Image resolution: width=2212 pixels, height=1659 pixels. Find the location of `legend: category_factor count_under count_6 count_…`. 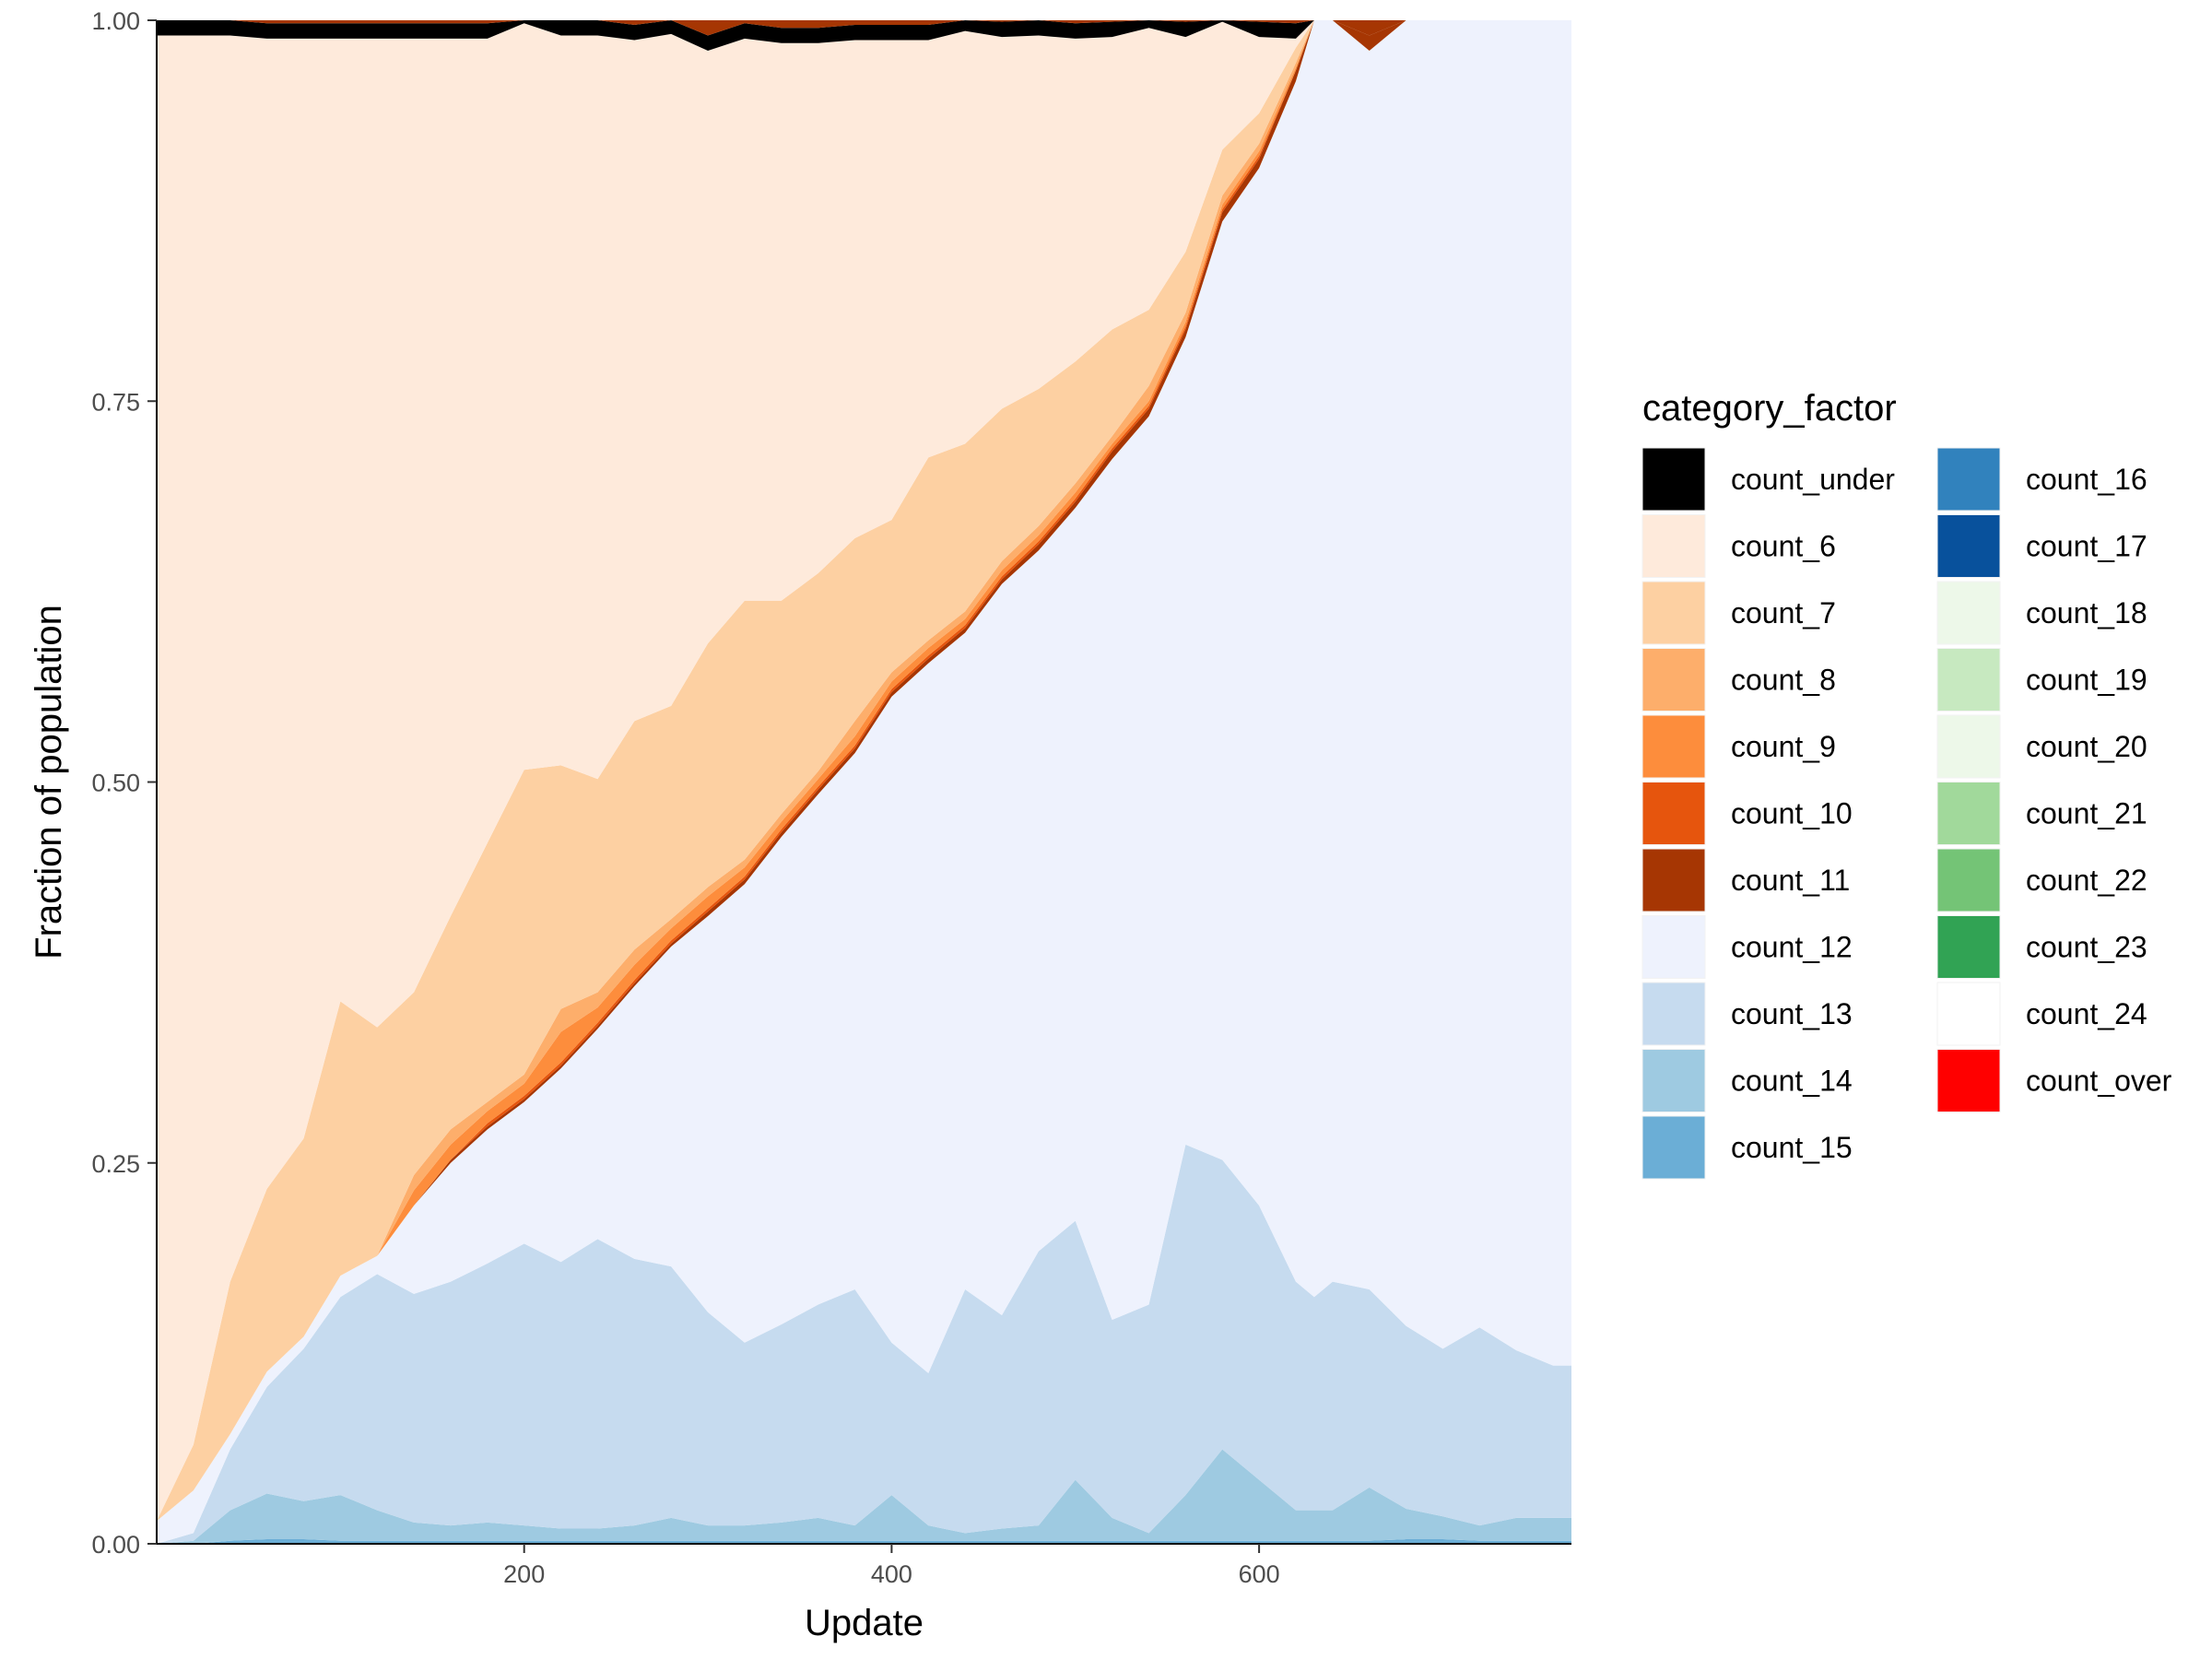

legend: category_factor count_under count_6 count_… is located at coordinates (1906, 784).